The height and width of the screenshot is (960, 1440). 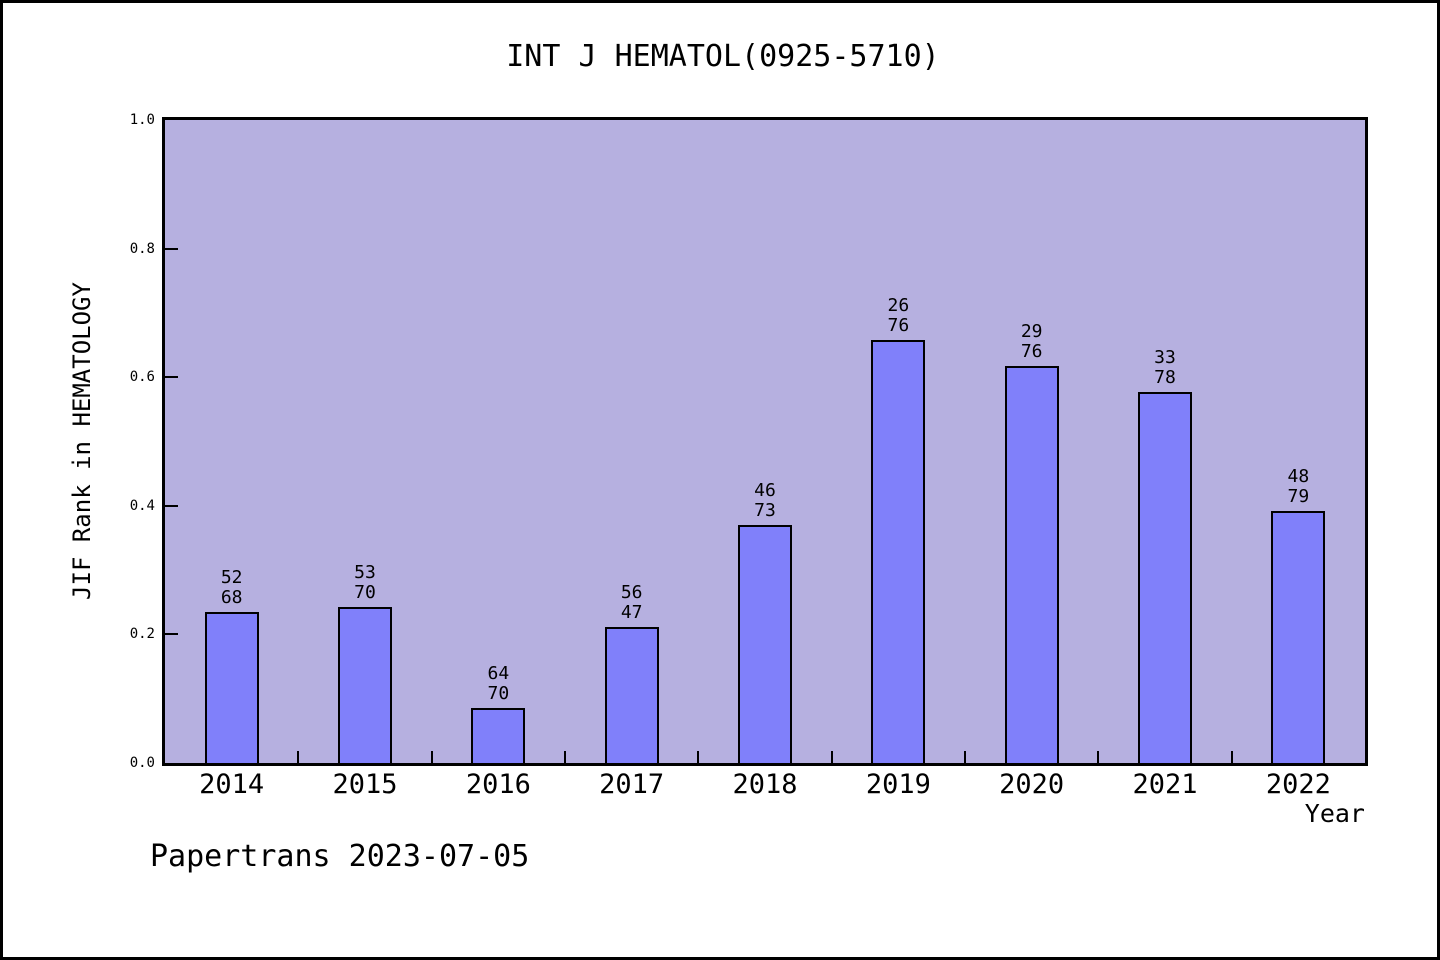 I want to click on bar-value-label-2017: 56 47, so click(x=631, y=602).